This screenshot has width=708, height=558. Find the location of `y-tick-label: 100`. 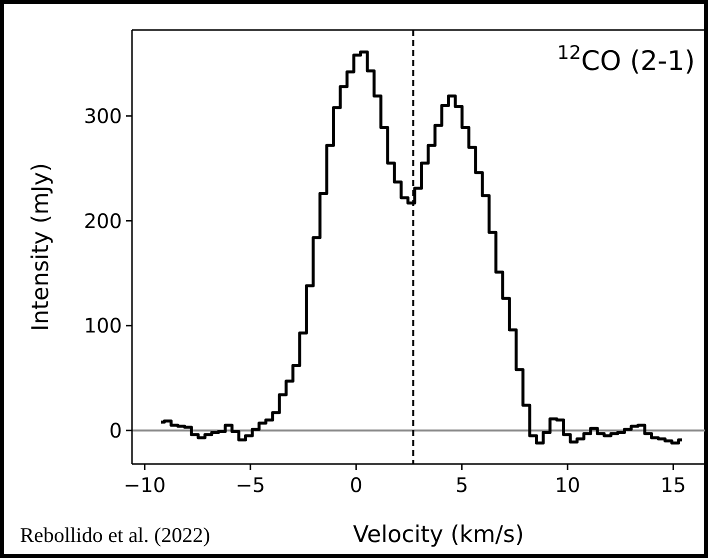

y-tick-label: 100 is located at coordinates (103, 326).